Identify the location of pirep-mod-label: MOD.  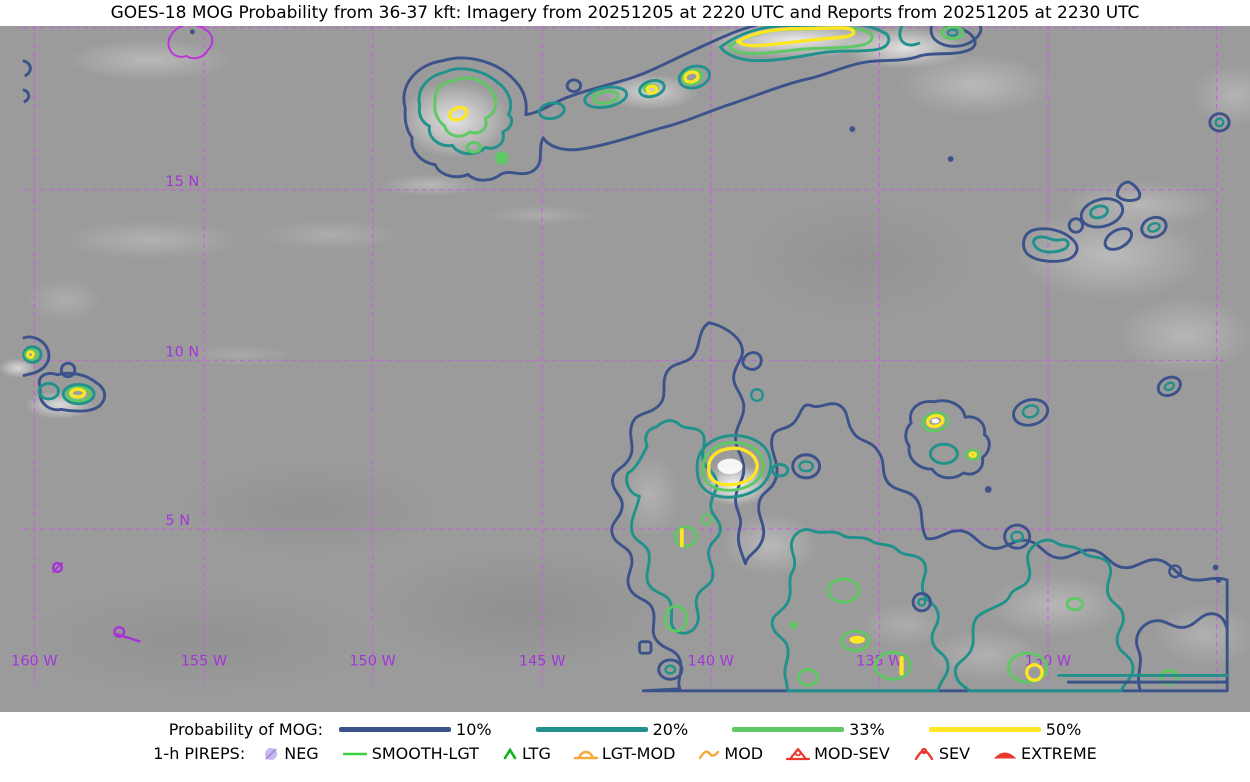
(744, 753).